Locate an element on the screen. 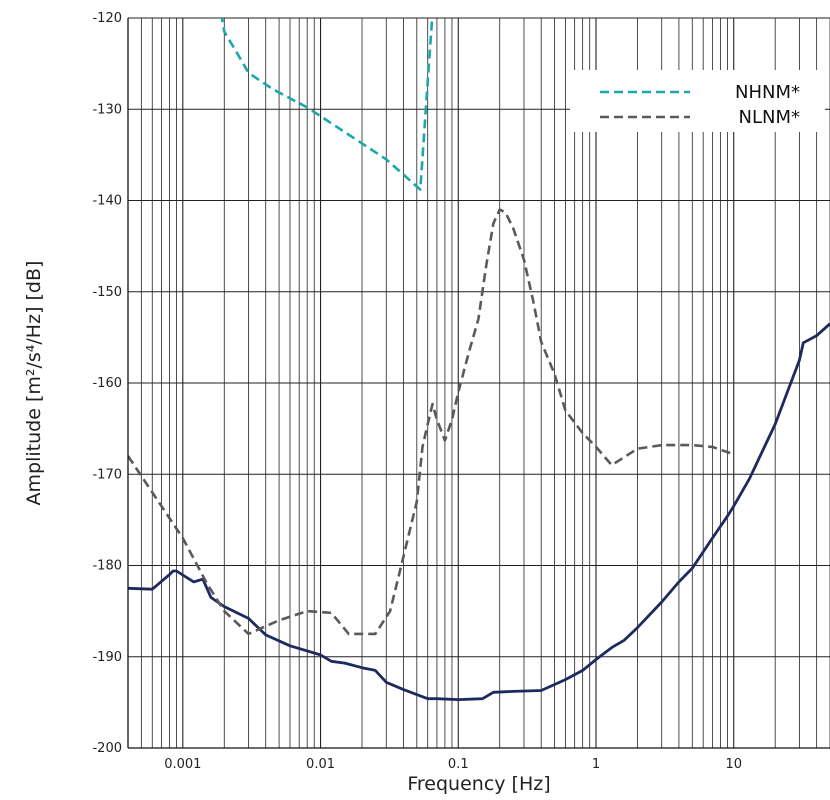  legend-box is located at coordinates (697, 101).